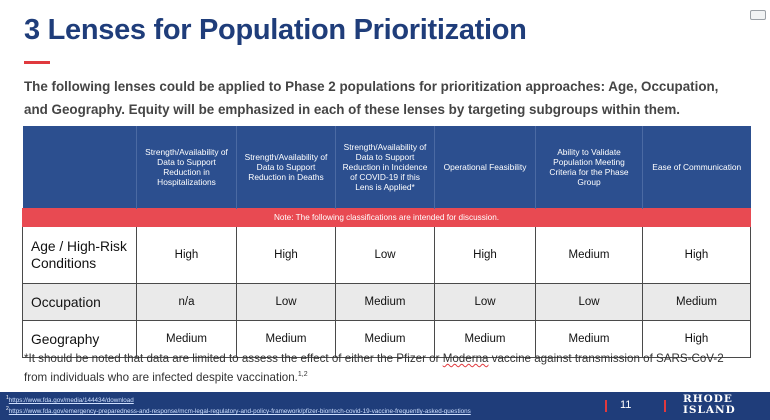 The height and width of the screenshot is (420, 770). Describe the element at coordinates (7, 409) in the screenshot. I see `reference-marker: 2` at that location.